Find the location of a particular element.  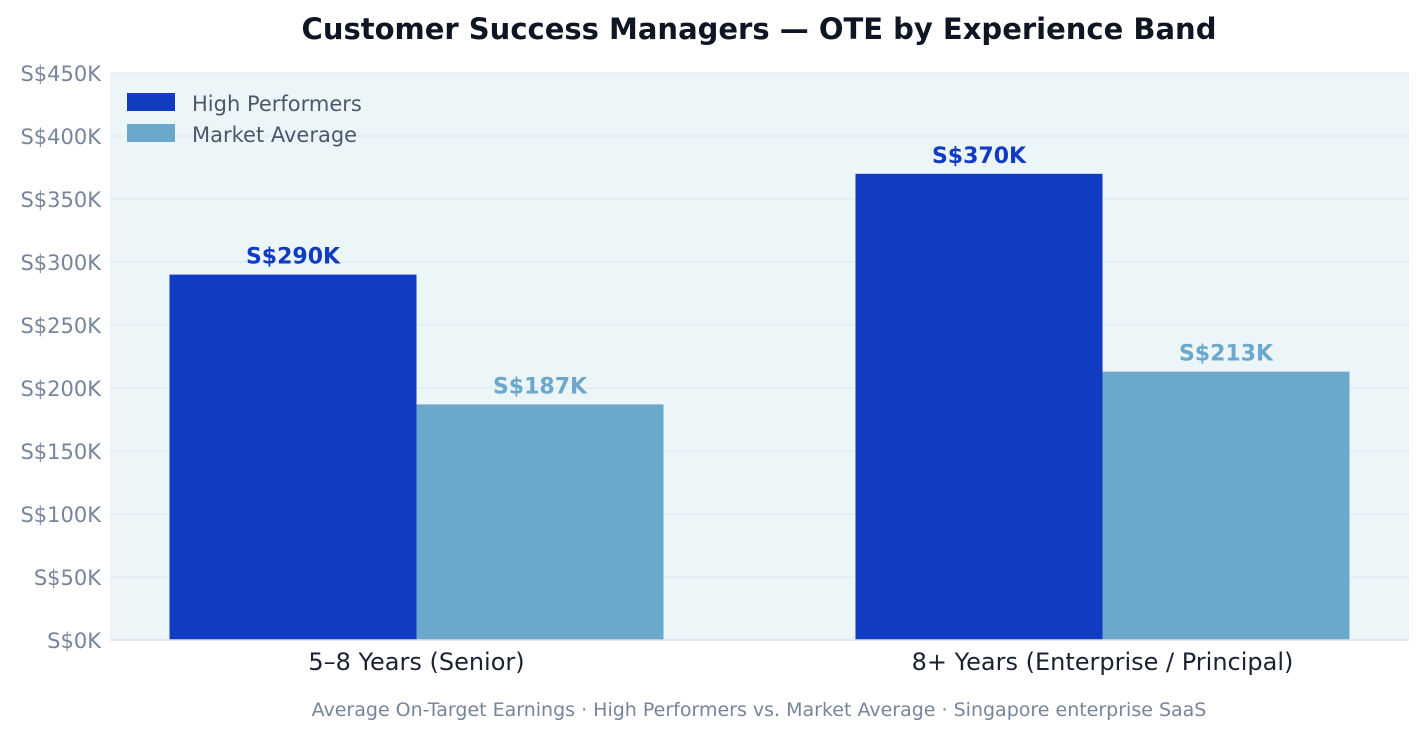

legend: High Performers Market Average is located at coordinates (244, 119).